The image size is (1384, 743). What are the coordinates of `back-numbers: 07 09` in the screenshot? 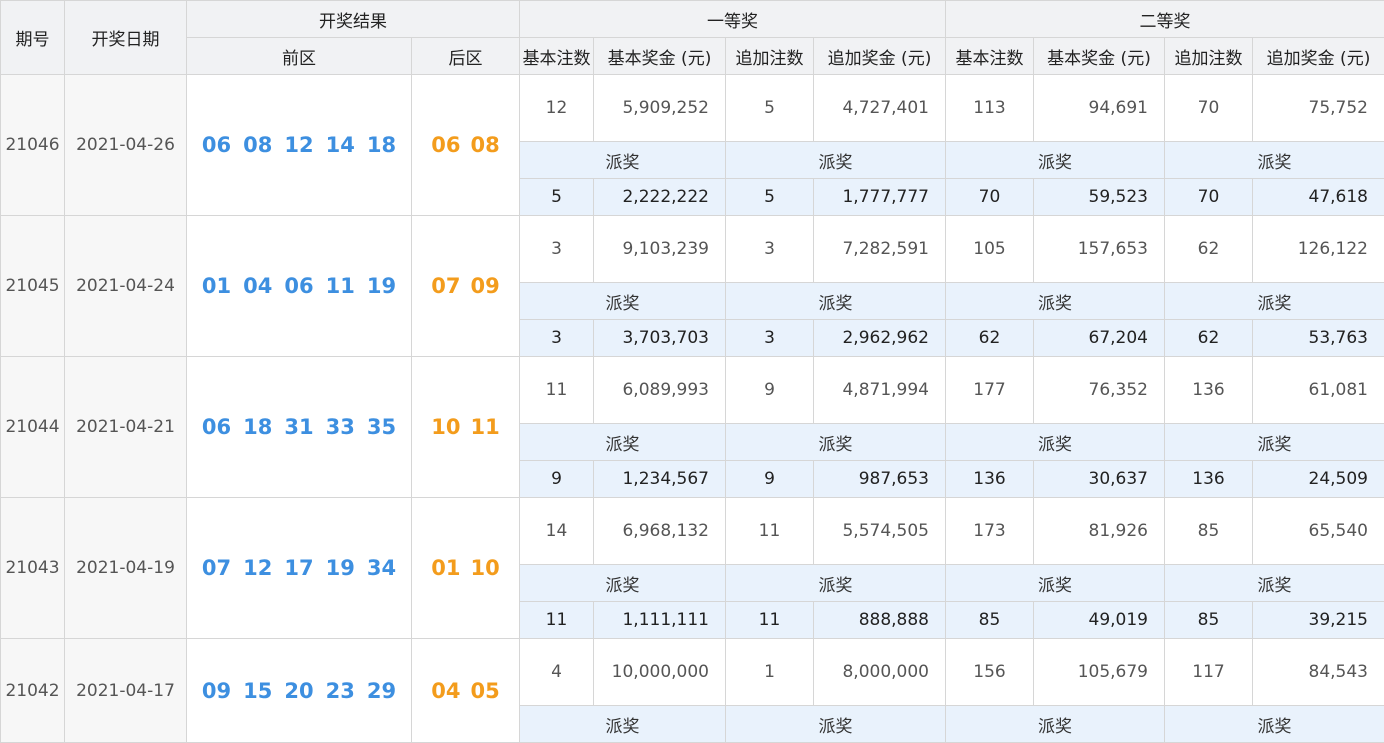 It's located at (466, 286).